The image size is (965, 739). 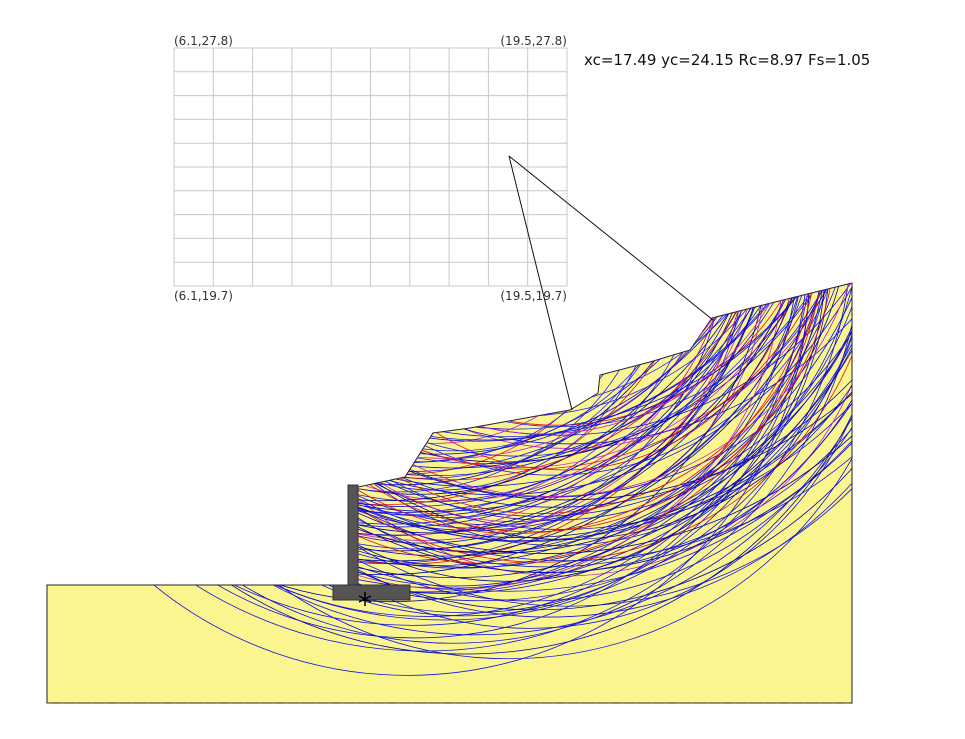 What do you see at coordinates (533, 41) in the screenshot?
I see `grid-corner-label: (19.5,27.8)` at bounding box center [533, 41].